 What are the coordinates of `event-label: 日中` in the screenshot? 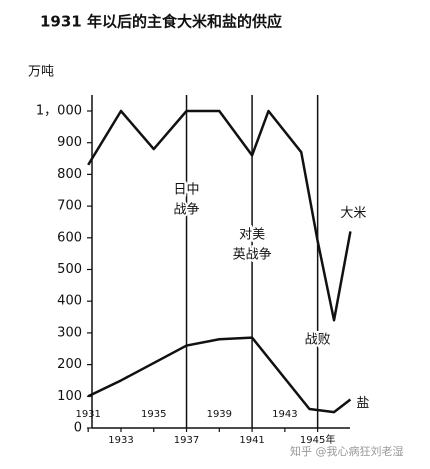 It's located at (187, 190).